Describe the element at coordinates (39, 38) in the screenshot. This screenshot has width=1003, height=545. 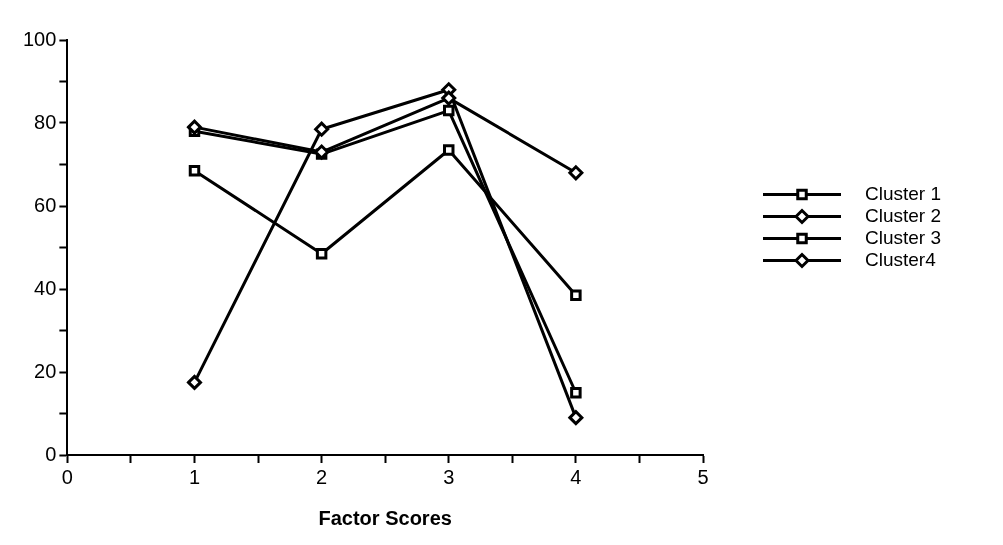
I see `y-tick-label: 100` at that location.